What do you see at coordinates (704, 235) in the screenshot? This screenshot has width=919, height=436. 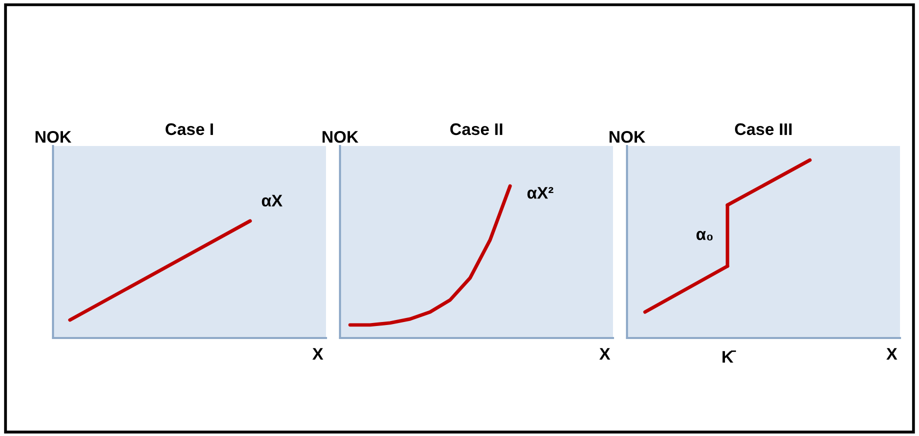 I see `annotation: α₀` at bounding box center [704, 235].